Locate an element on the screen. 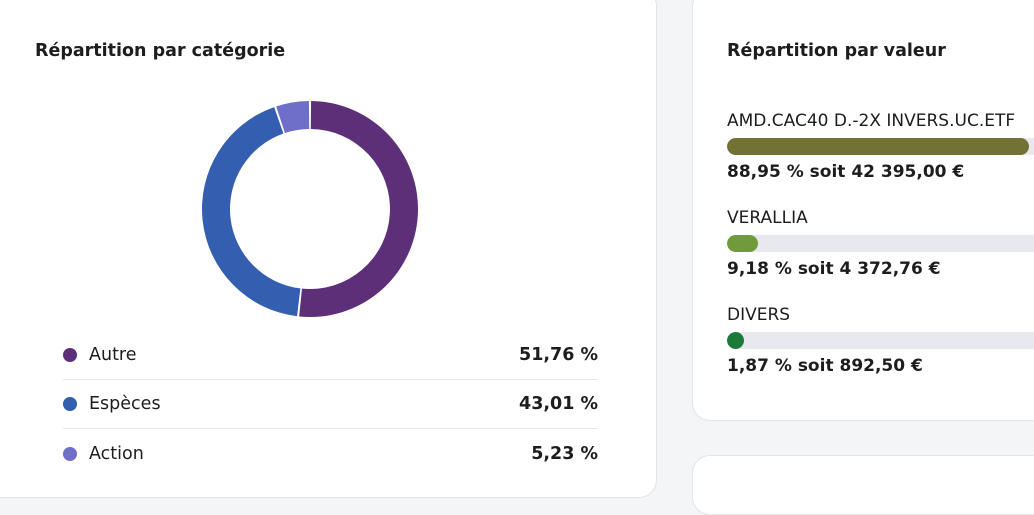  value-item-share: 1,87 % soit 892,50 € is located at coordinates (825, 366).